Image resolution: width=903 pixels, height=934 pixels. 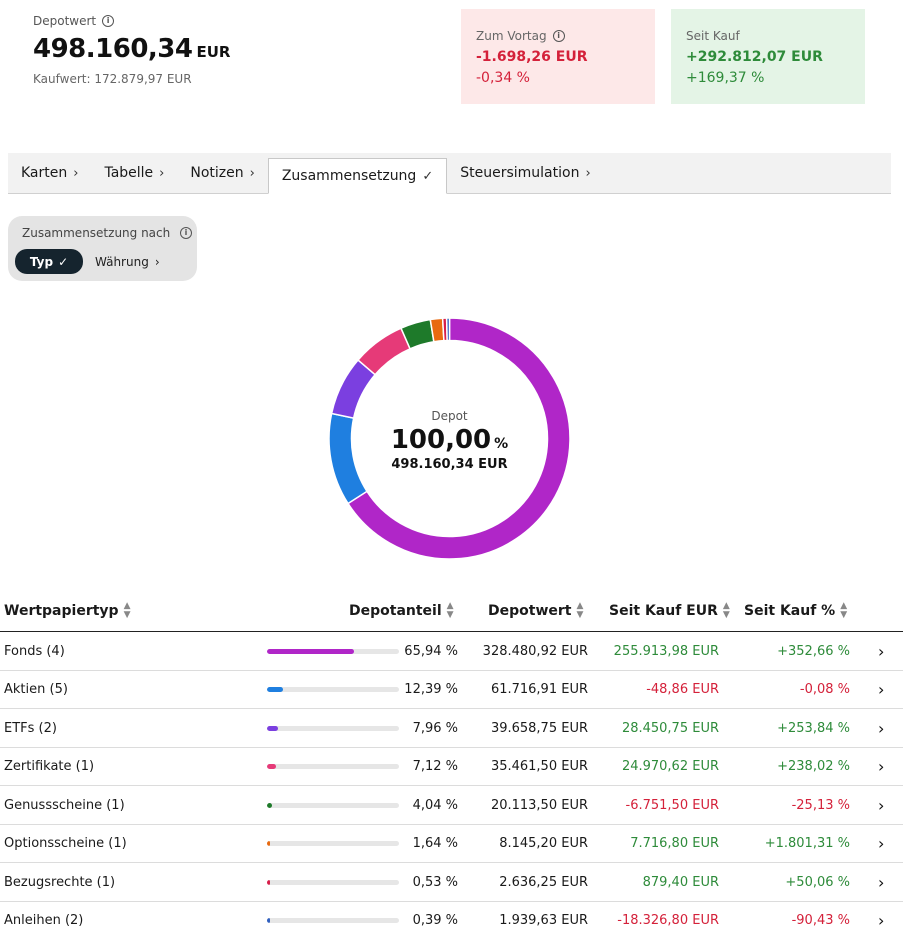 I want to click on donut-pct-value: 100,00, so click(x=441, y=440).